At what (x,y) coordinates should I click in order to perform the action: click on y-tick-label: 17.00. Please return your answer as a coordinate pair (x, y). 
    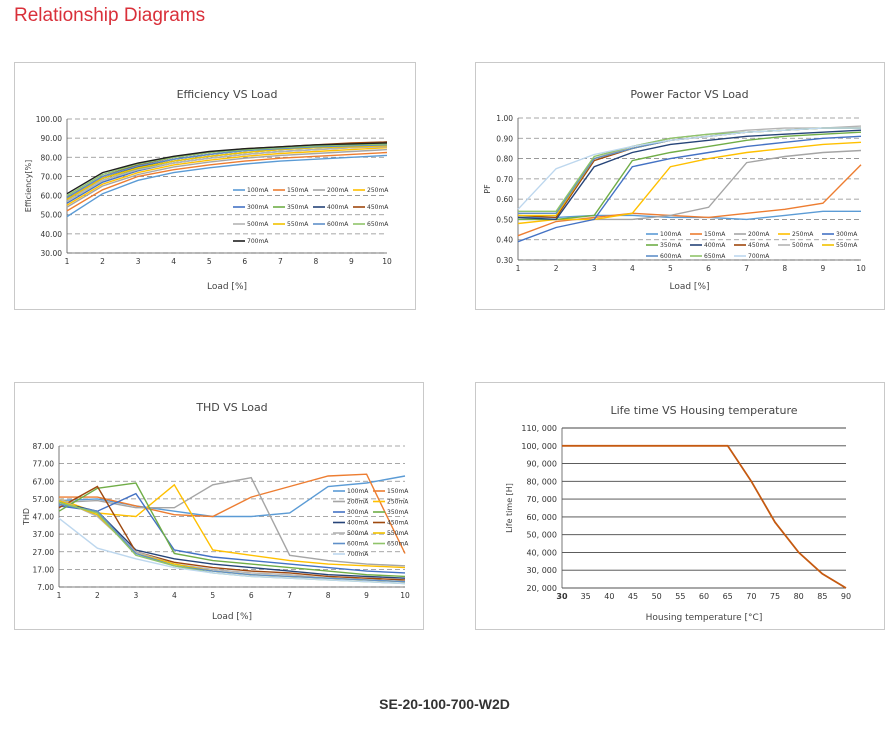
    Looking at the image, I should click on (44, 569).